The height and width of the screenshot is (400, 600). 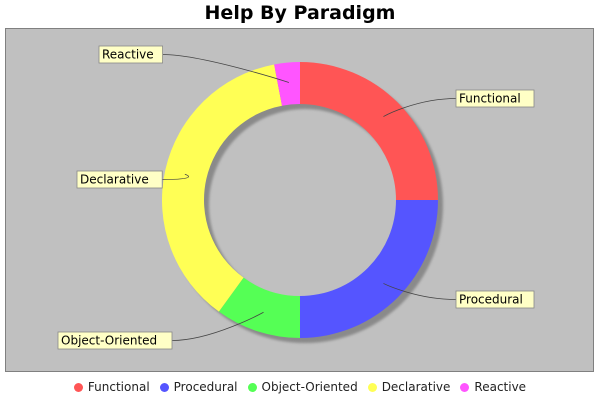 I want to click on slice-object-oriented, so click(x=259, y=307).